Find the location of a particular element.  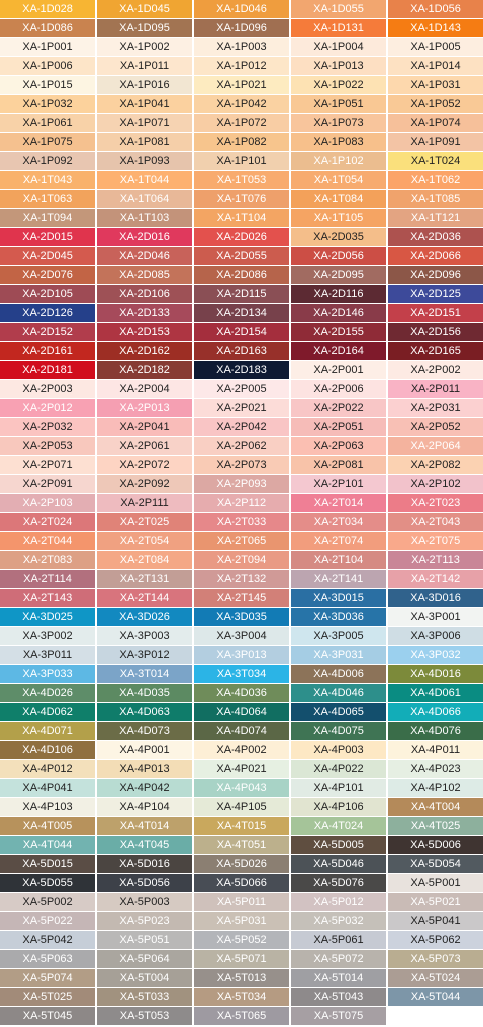

color-swatch: XA-1D055 is located at coordinates (338, 9).